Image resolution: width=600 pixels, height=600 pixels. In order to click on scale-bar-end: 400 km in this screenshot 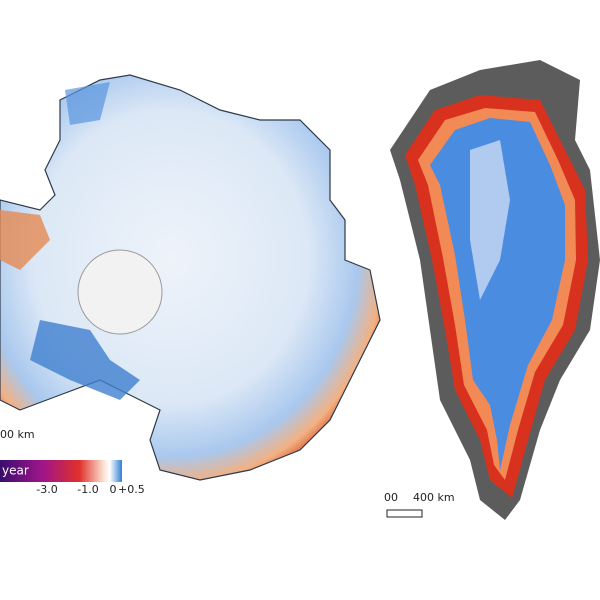, I will do `click(434, 497)`.